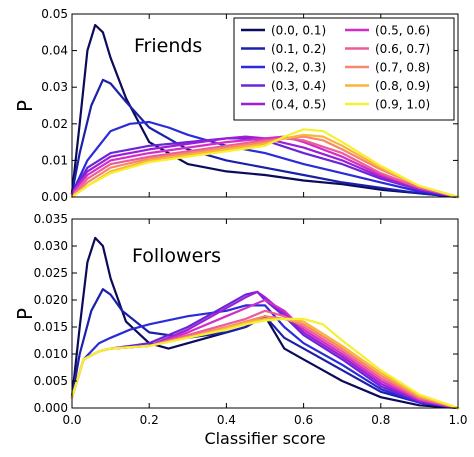 The width and height of the screenshot is (474, 457). Describe the element at coordinates (457, 420) in the screenshot. I see `followers-x-tick-label: 1.0` at that location.